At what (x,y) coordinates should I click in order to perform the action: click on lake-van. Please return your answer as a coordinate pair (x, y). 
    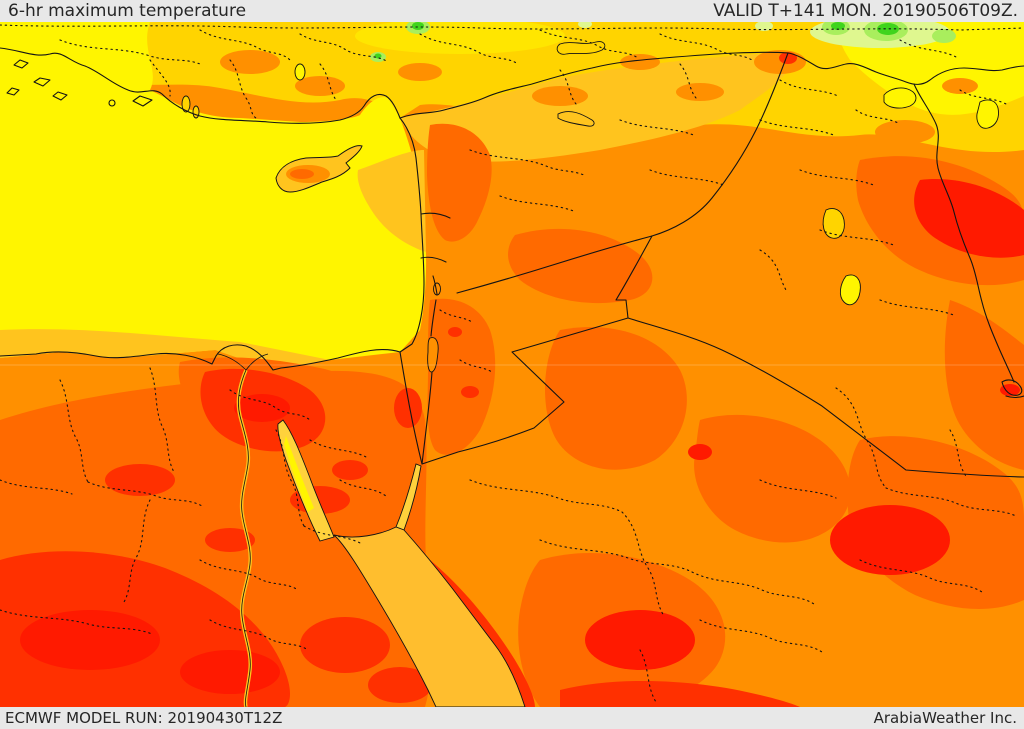
    Looking at the image, I should click on (900, 98).